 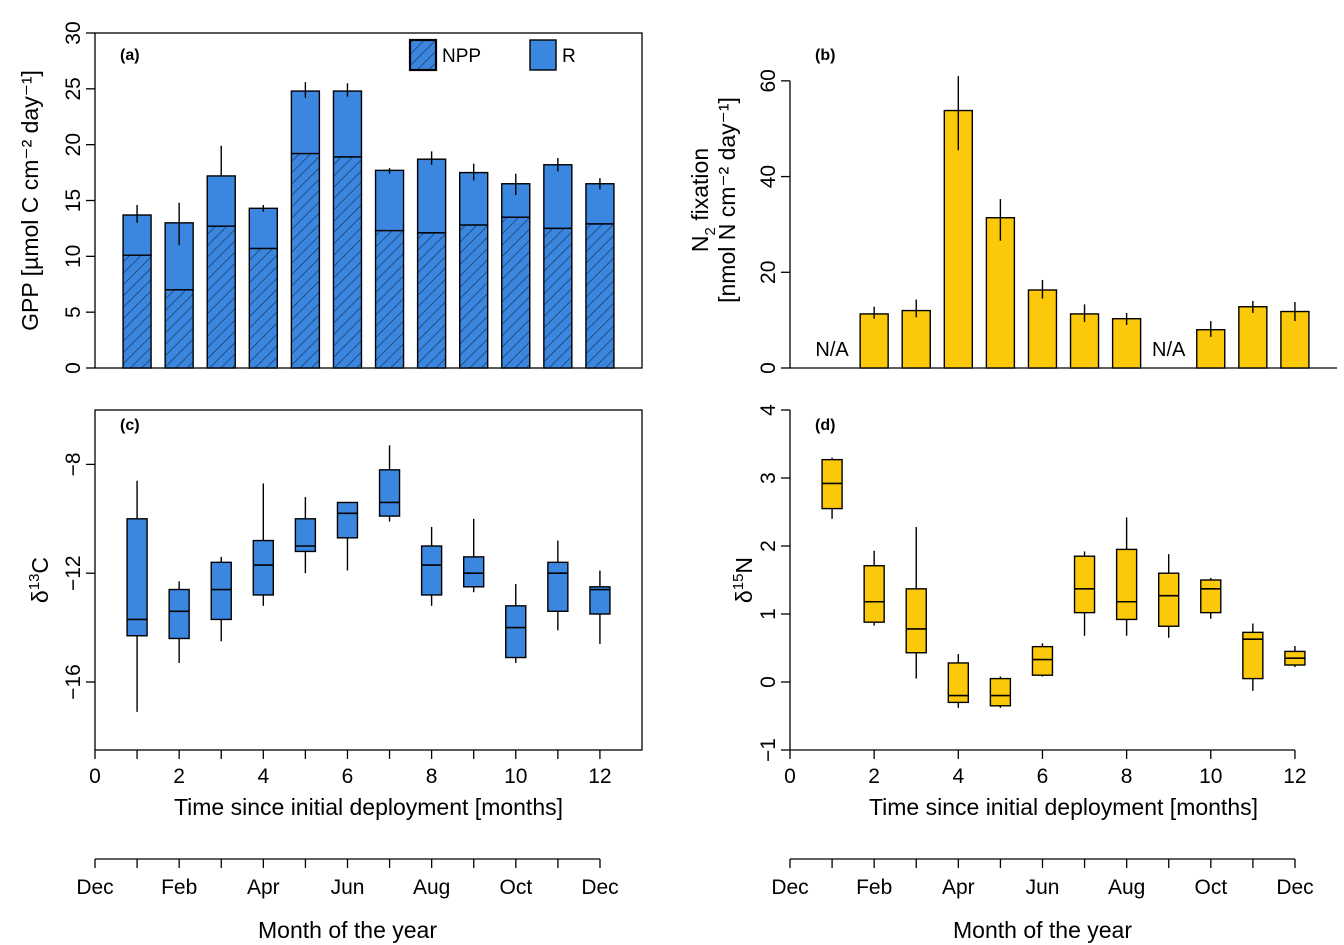 I want to click on panel-b-y-axis-title-line2: [nmol N cm⁻² day⁻¹], so click(x=727, y=200).